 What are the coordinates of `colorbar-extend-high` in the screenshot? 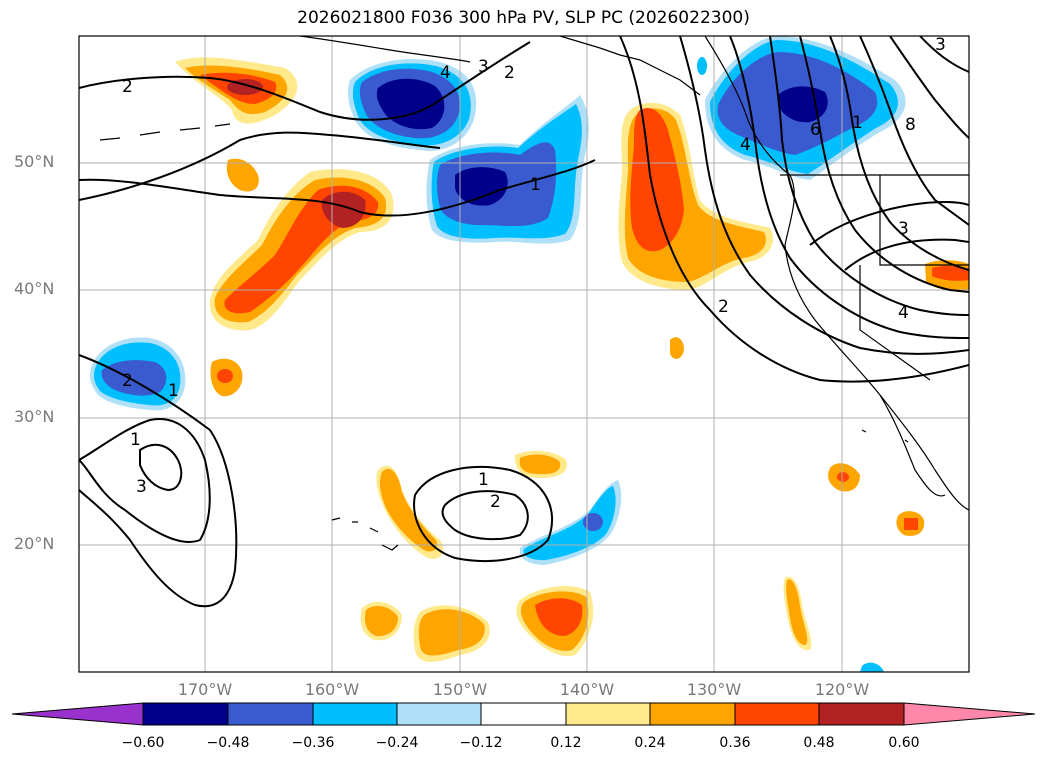 It's located at (969, 714).